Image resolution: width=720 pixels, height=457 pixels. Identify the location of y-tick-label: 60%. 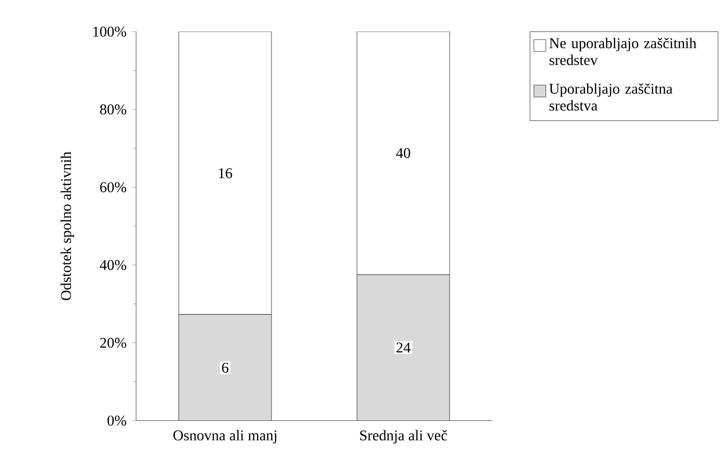
(113, 187).